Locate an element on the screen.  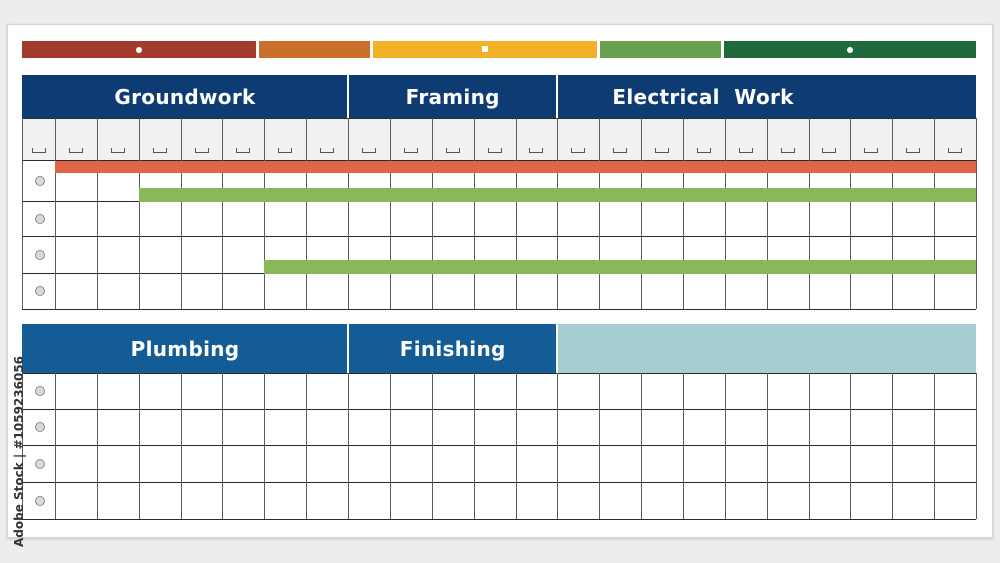
legend-square-icon is located at coordinates (485, 48).